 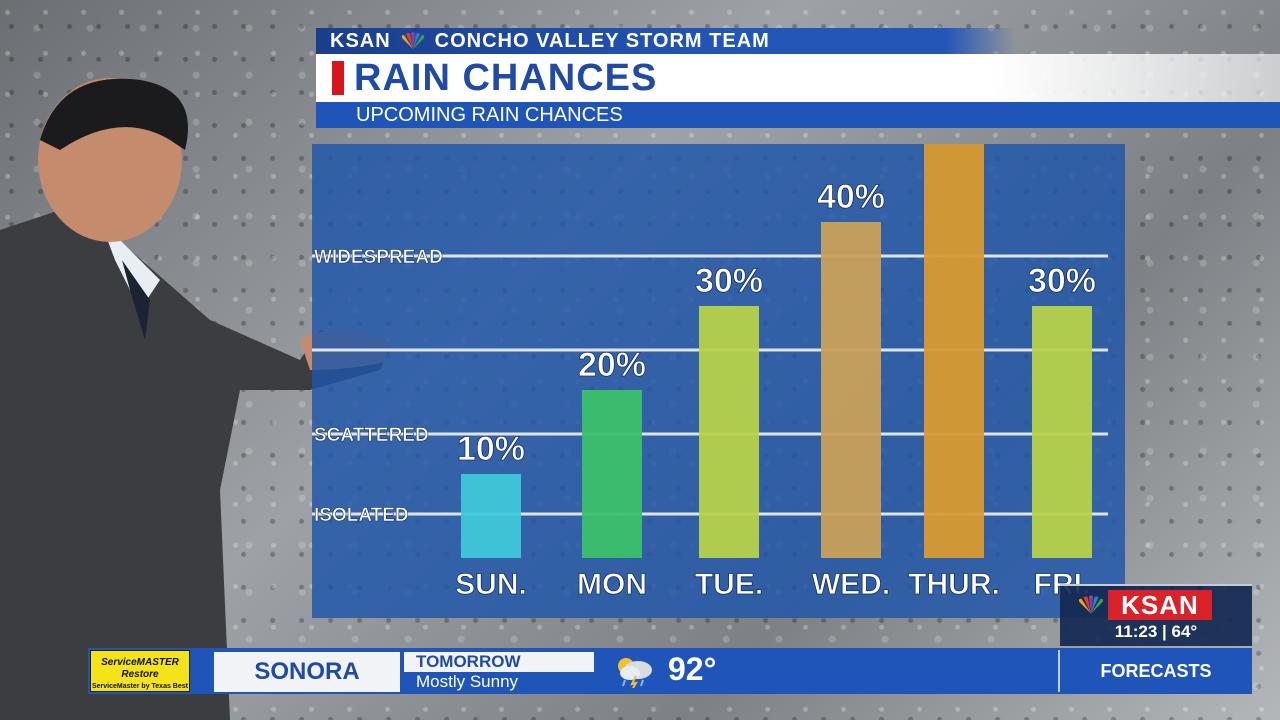 What do you see at coordinates (491, 449) in the screenshot?
I see `data-label: 10%` at bounding box center [491, 449].